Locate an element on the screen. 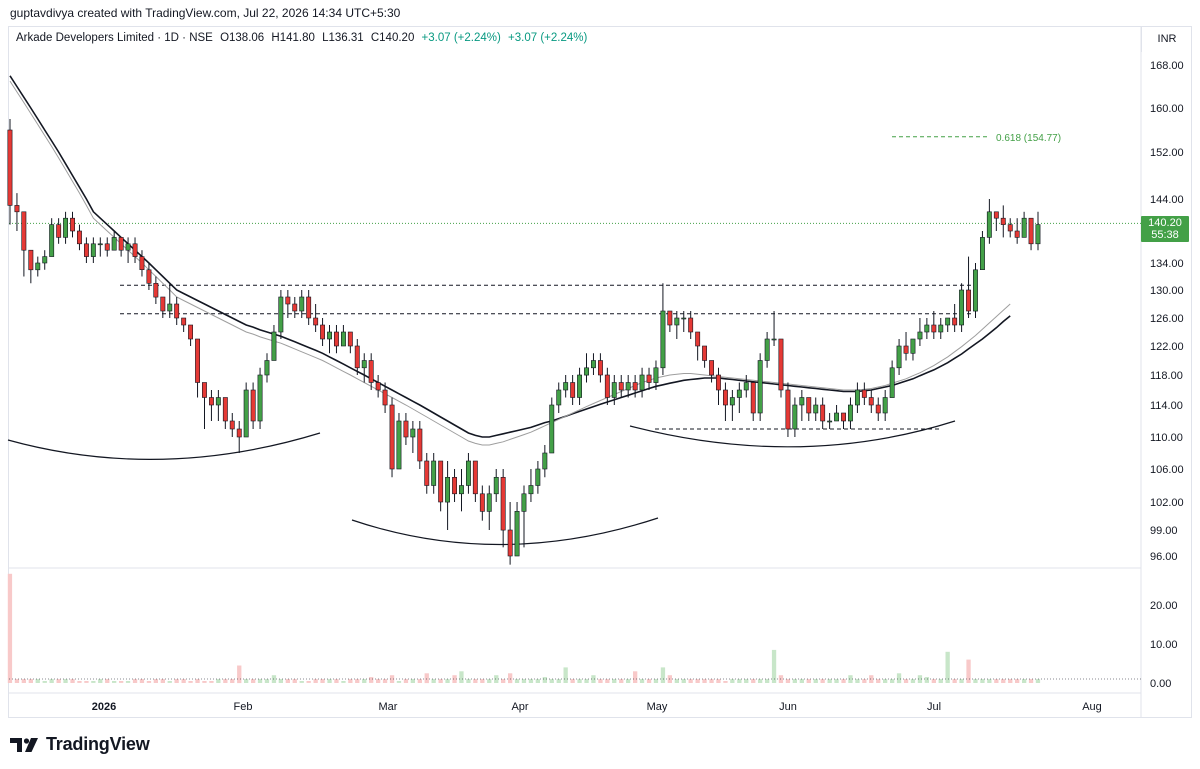 The image size is (1200, 769). time-tick-label: Jul is located at coordinates (934, 707).